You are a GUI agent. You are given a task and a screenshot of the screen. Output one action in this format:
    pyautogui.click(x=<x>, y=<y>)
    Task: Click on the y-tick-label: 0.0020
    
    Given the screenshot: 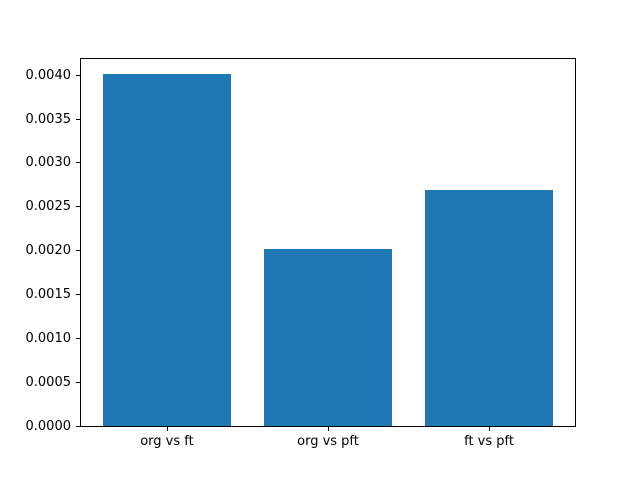 What is the action you would take?
    pyautogui.click(x=48, y=251)
    